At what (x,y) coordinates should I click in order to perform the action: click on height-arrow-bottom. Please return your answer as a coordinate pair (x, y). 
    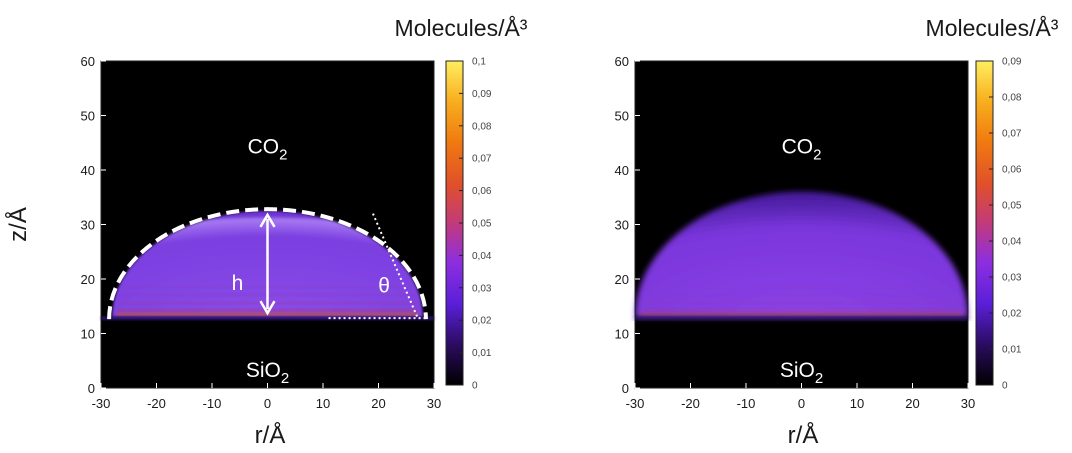
    Looking at the image, I should click on (267, 308).